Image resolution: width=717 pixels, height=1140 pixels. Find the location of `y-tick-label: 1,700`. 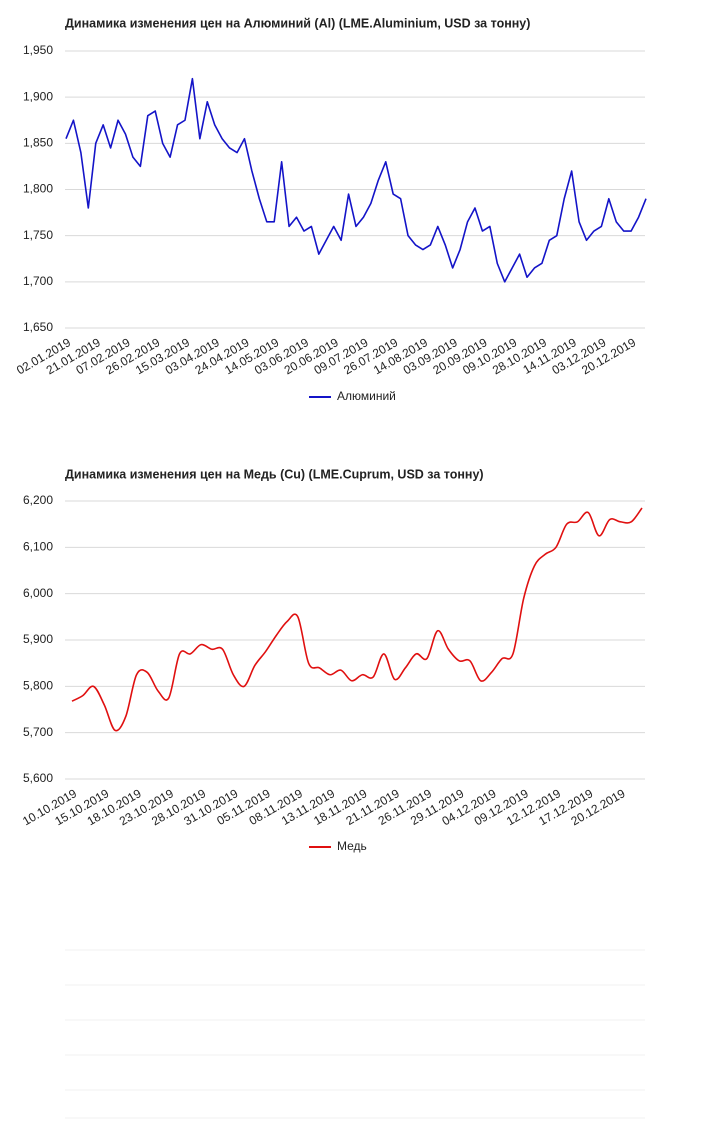

y-tick-label: 1,700 is located at coordinates (38, 281).